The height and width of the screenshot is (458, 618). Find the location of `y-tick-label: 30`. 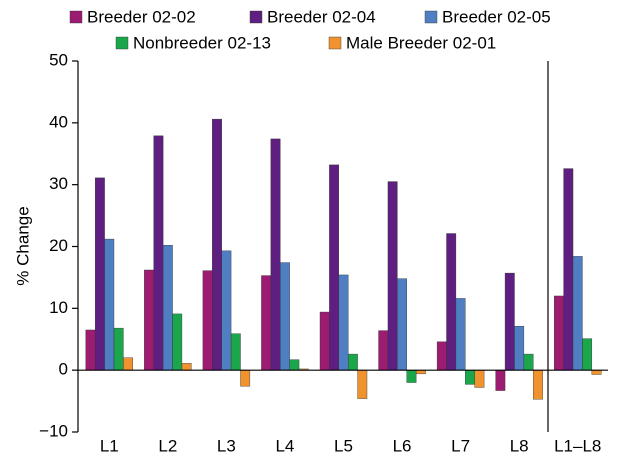

y-tick-label: 30 is located at coordinates (58, 183).